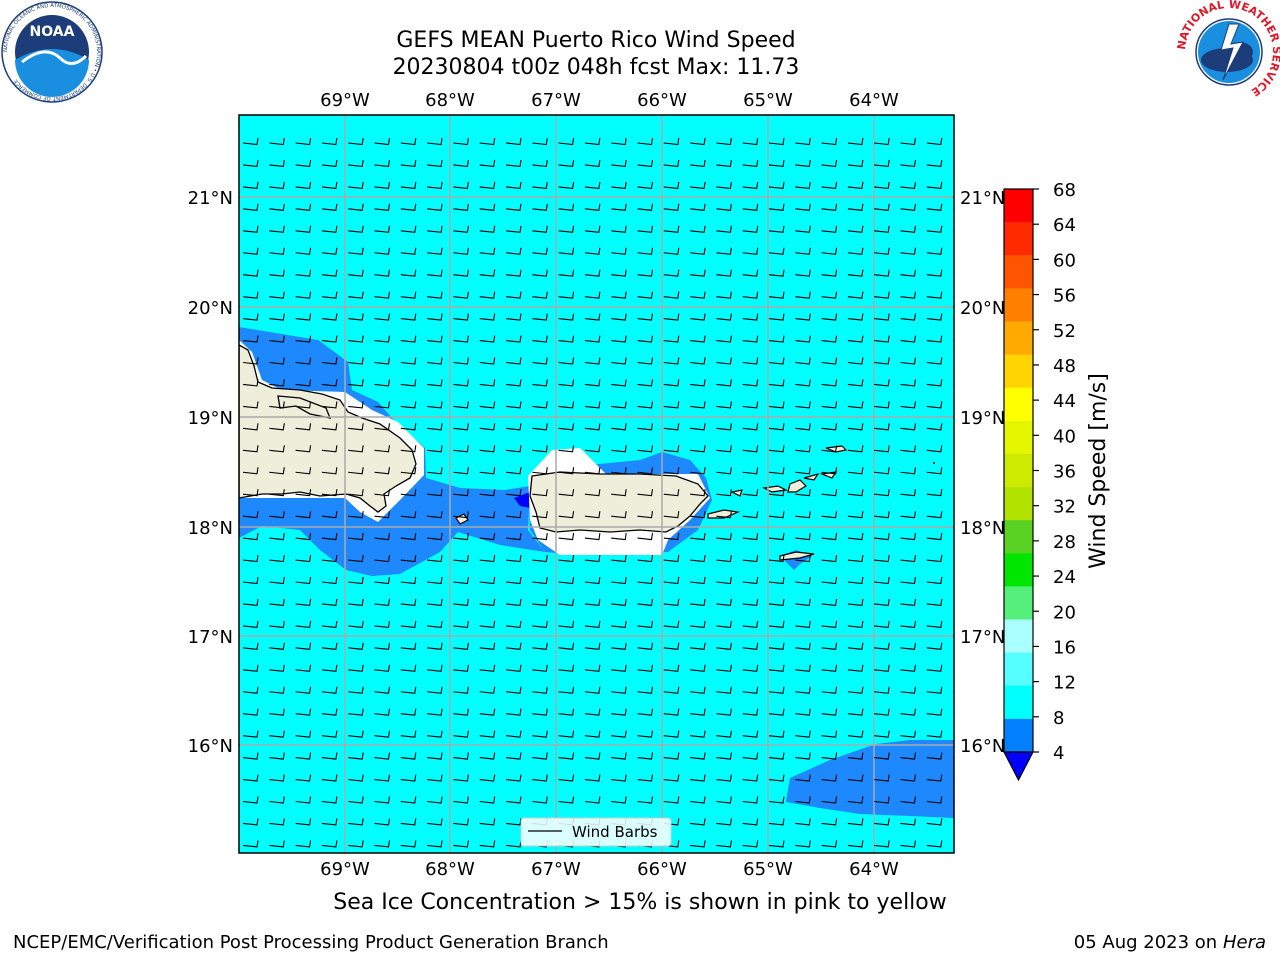  I want to click on colorbar-tick-label: 24, so click(1064, 577).